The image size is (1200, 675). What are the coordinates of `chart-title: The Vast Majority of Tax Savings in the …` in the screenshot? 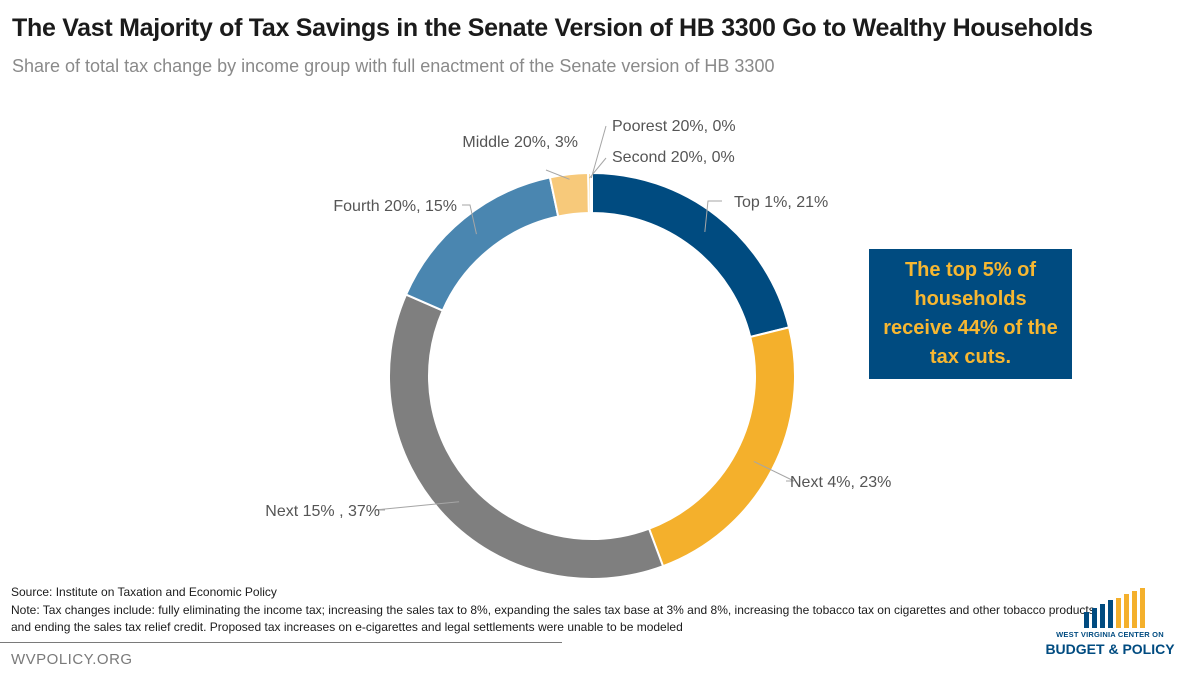 It's located at (552, 28).